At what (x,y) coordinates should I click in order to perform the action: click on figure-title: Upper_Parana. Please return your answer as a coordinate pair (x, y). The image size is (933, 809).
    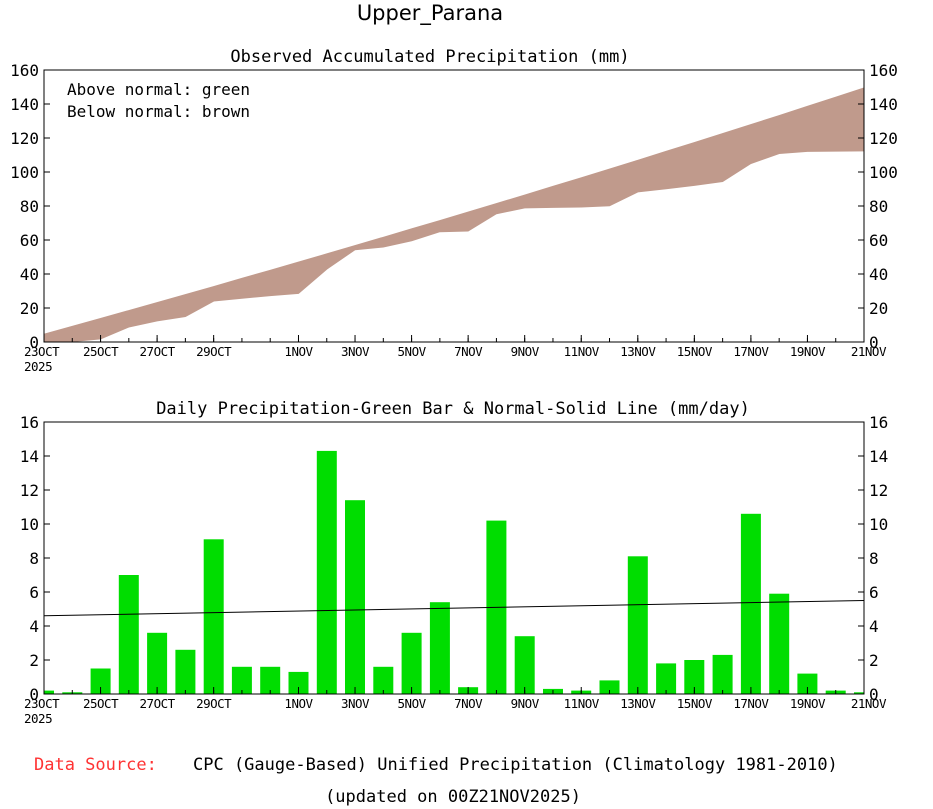
    Looking at the image, I should click on (430, 13).